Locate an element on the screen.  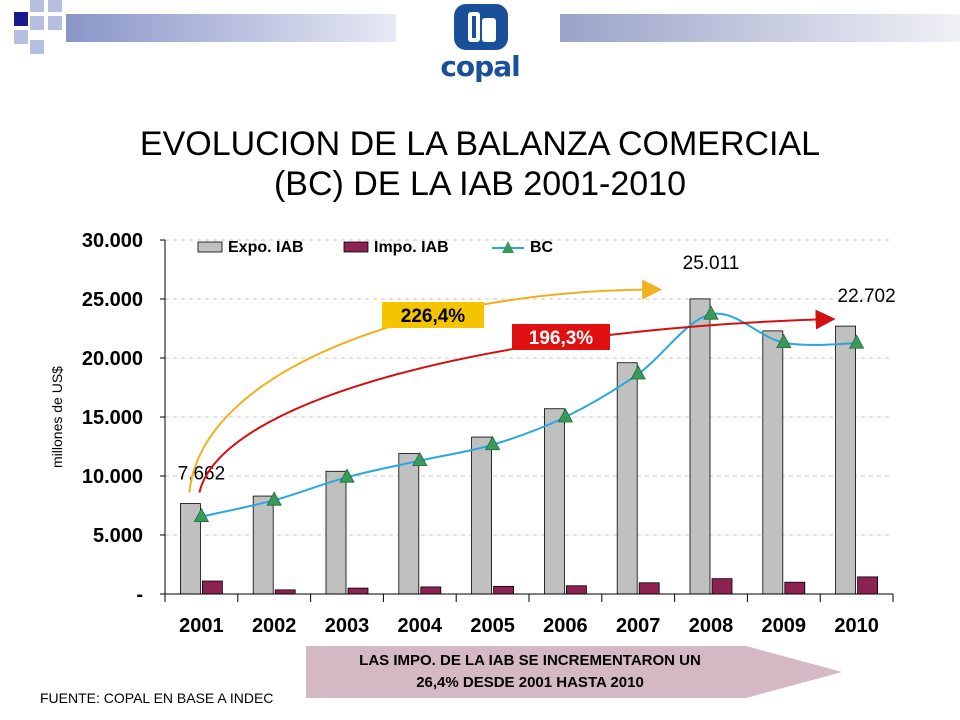
x-tick-label: 2002 is located at coordinates (274, 626).